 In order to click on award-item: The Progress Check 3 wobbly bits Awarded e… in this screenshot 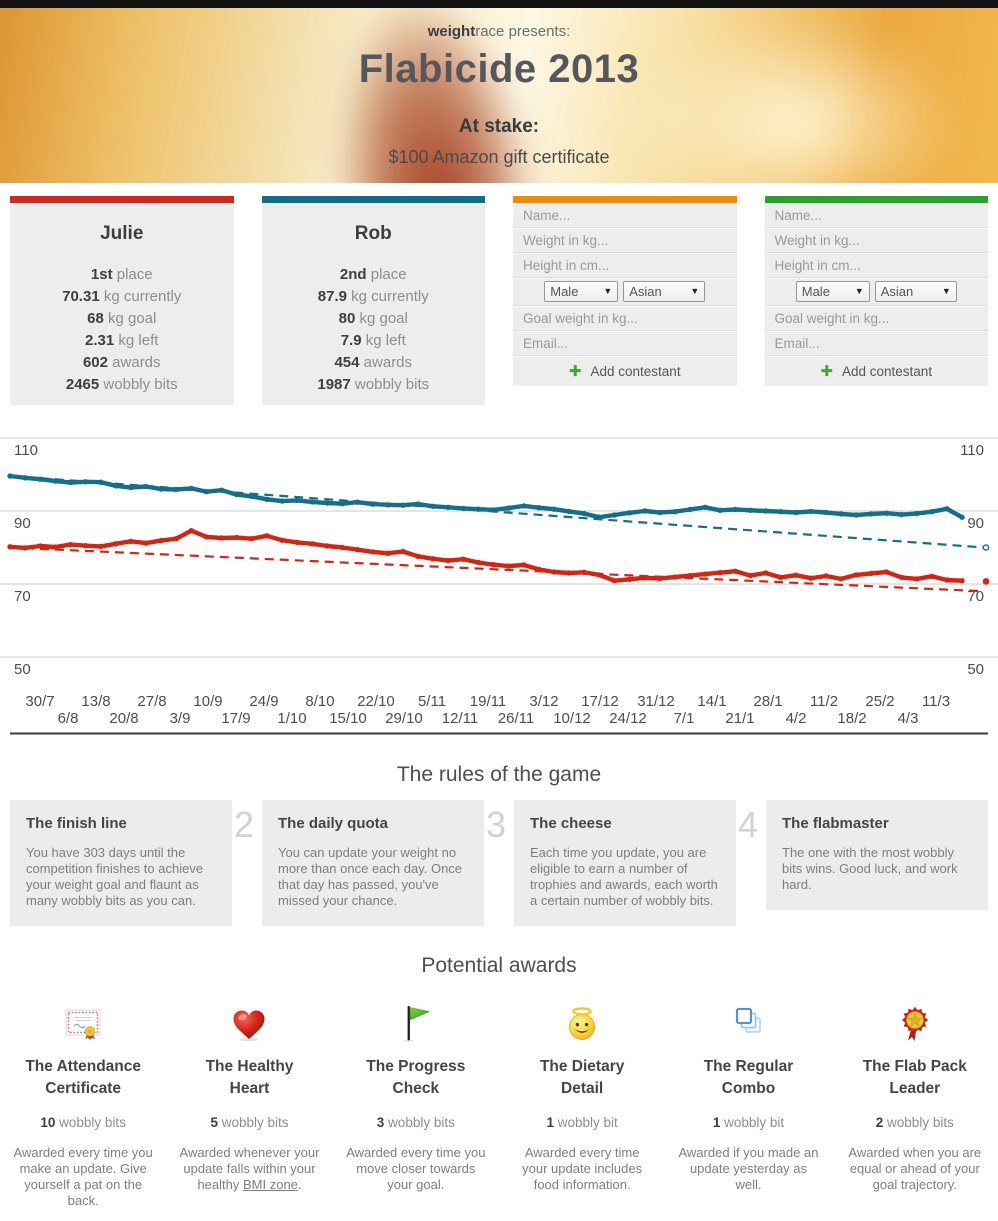, I will do `click(416, 1106)`.